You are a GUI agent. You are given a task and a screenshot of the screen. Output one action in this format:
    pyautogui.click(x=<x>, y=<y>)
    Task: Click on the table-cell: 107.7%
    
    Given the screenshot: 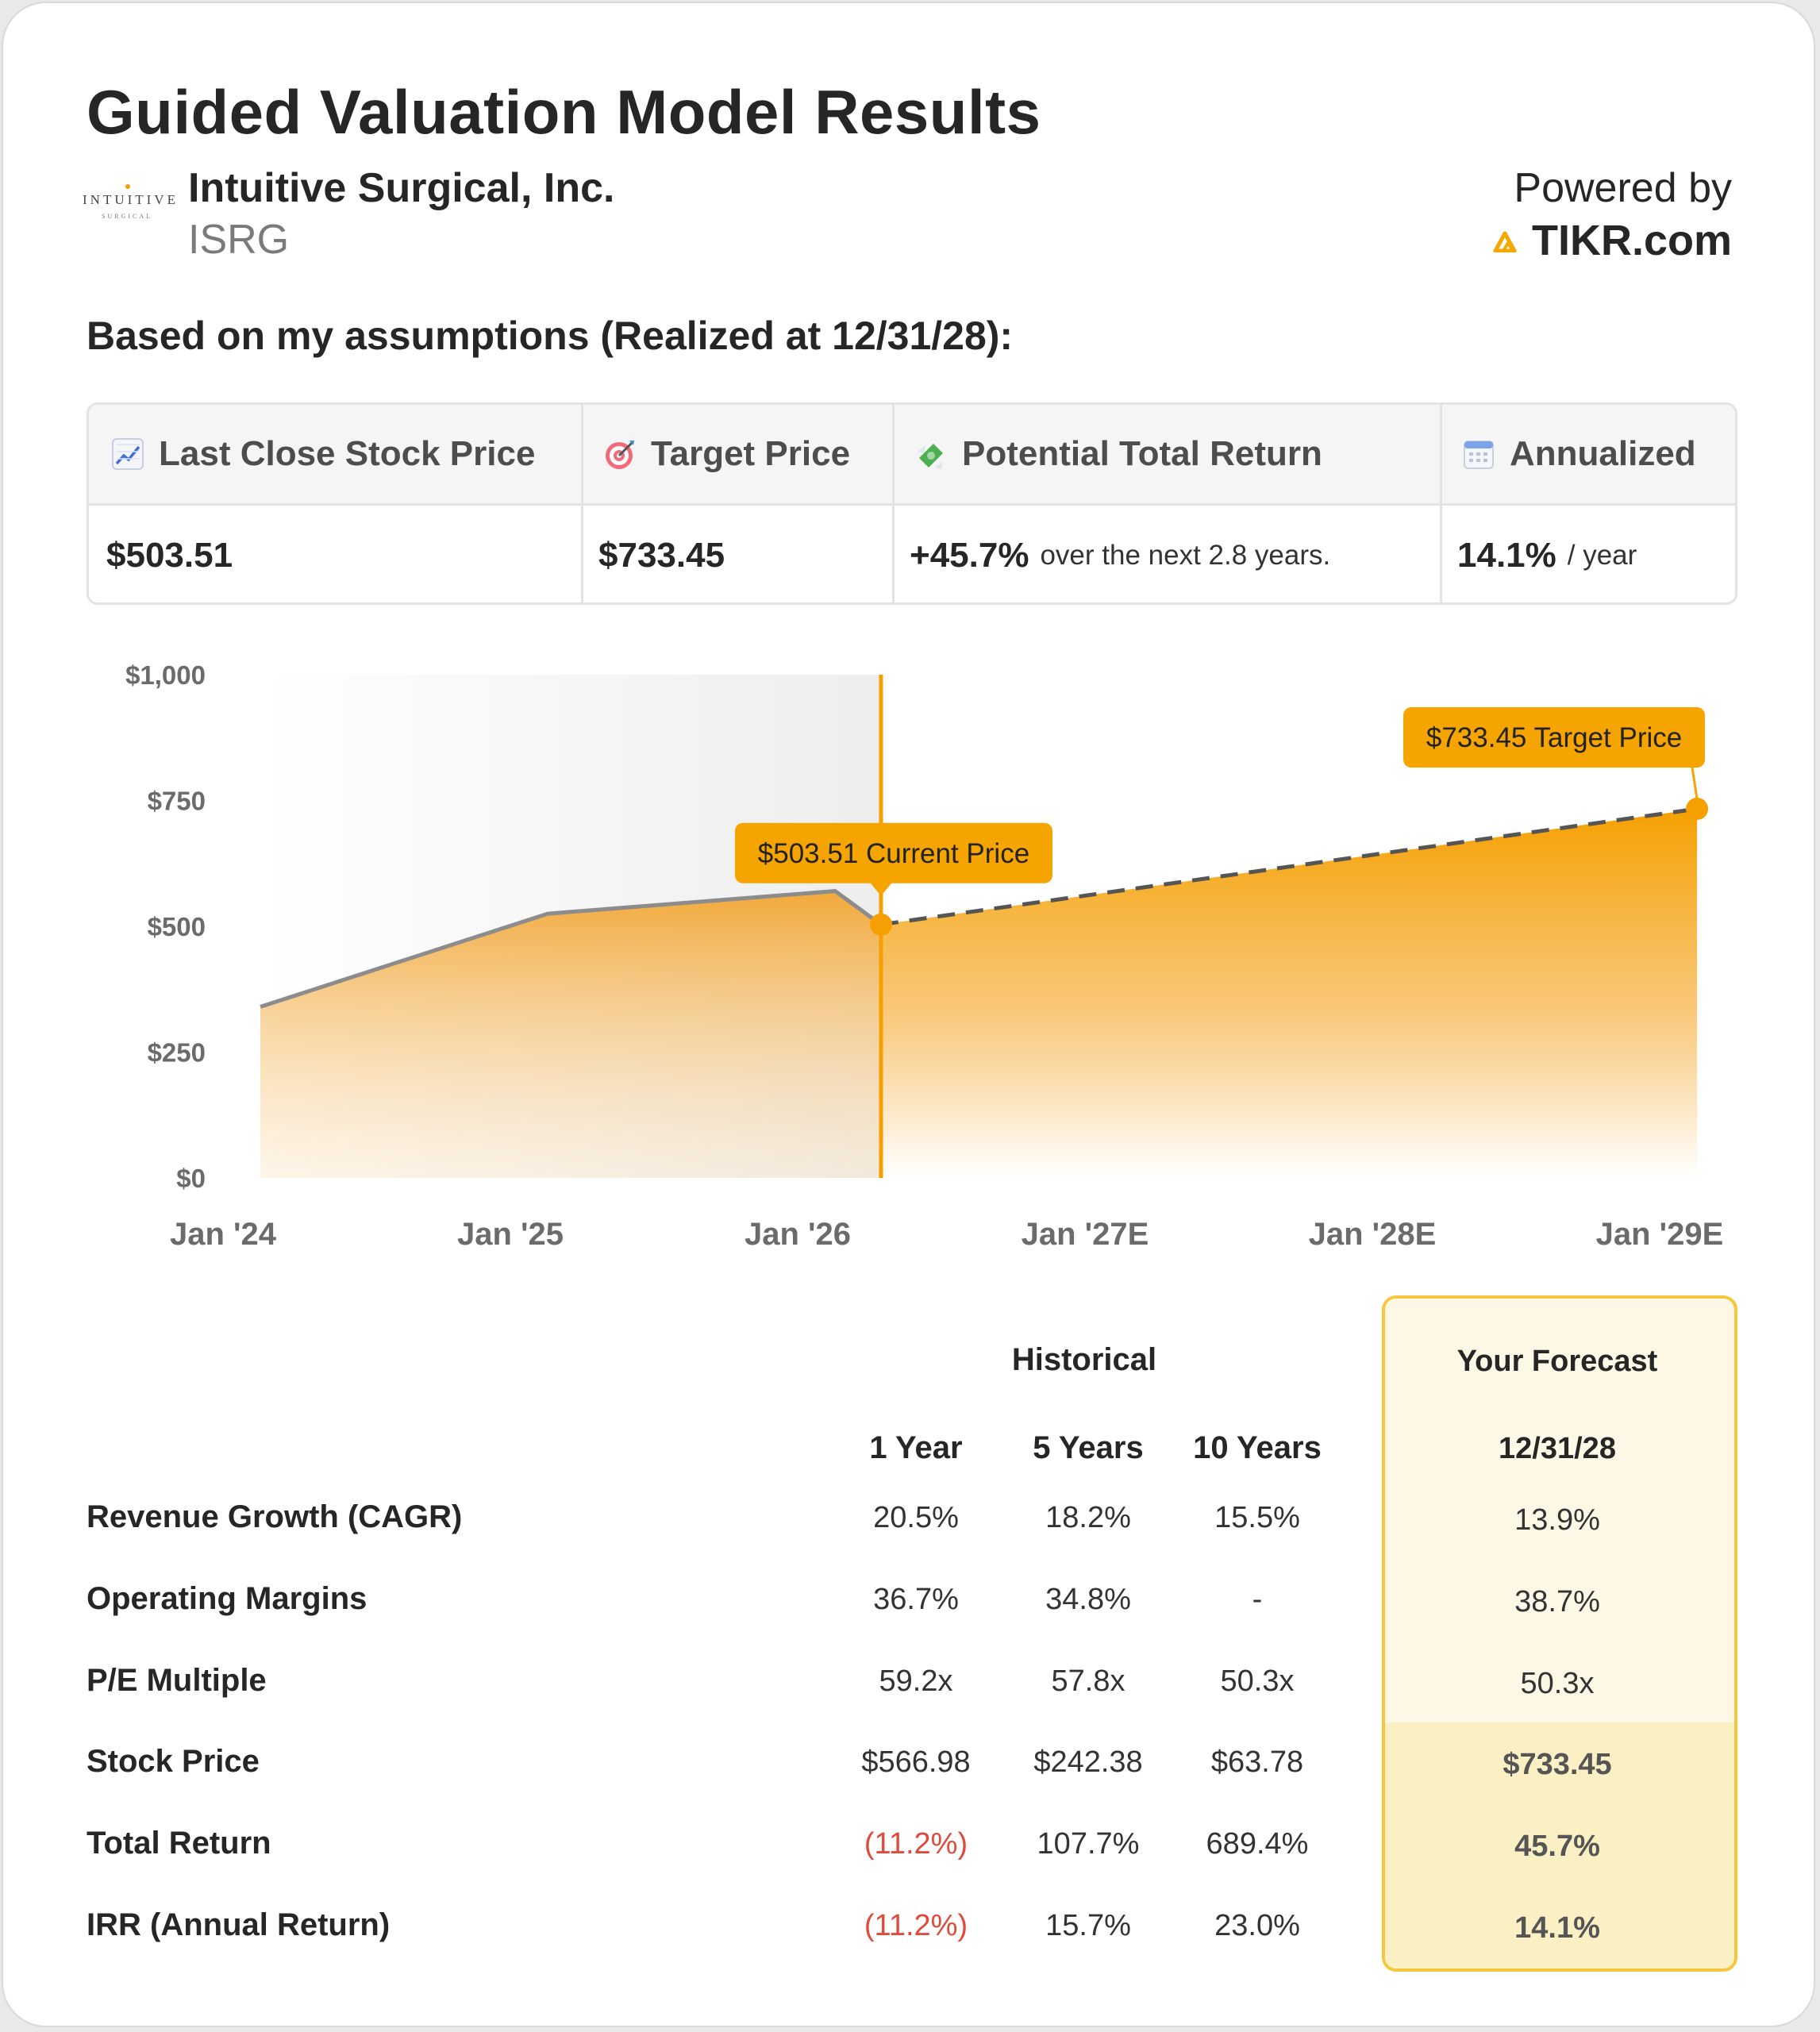 What is the action you would take?
    pyautogui.click(x=1088, y=1844)
    